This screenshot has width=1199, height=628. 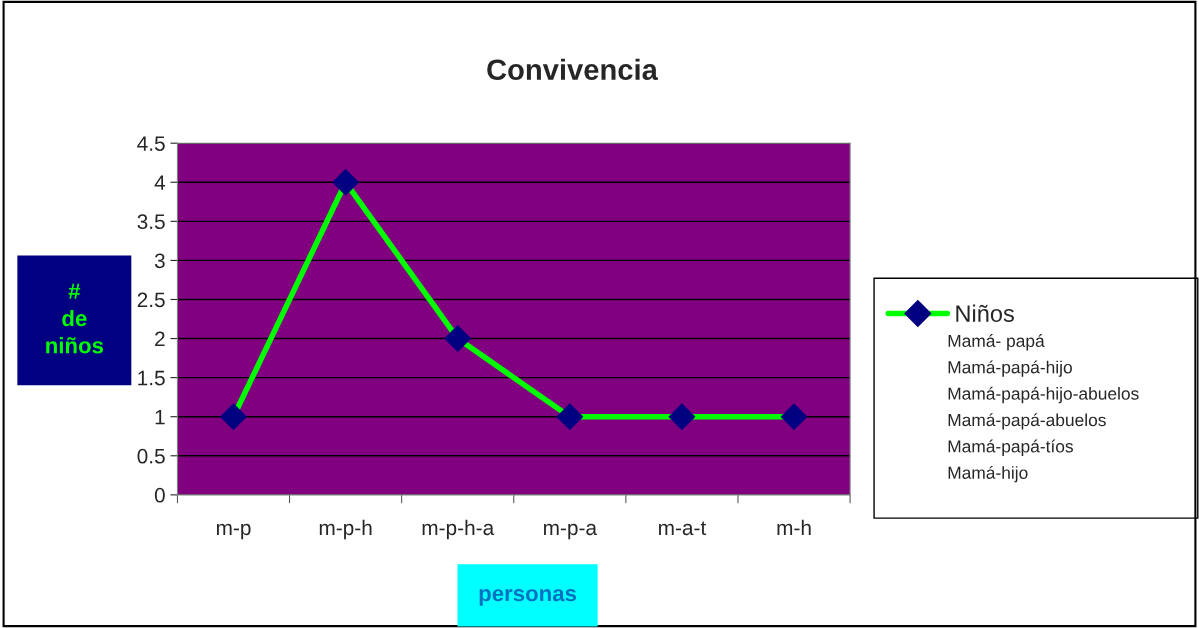 I want to click on y-tick-label: 2.5, so click(x=151, y=300).